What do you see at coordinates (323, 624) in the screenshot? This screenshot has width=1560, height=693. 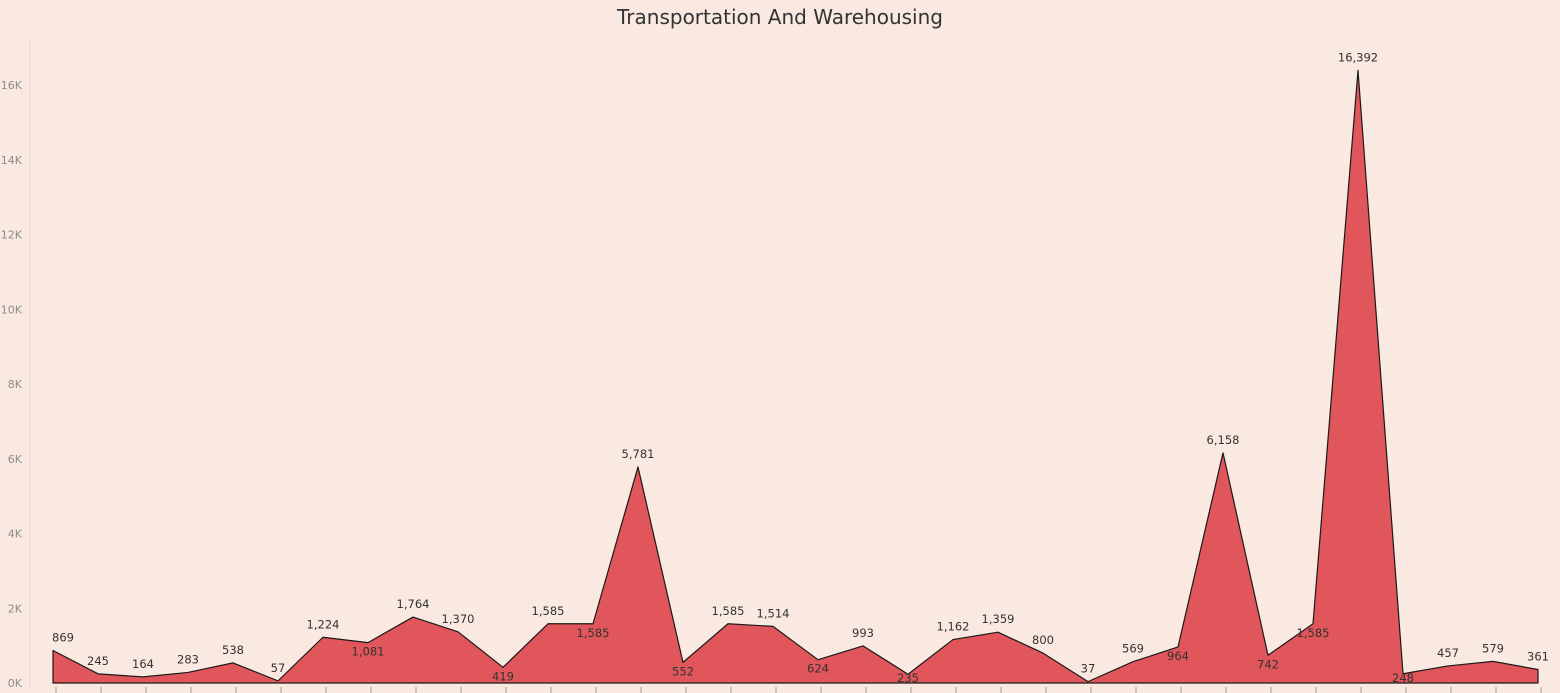 I see `data-label: 1,224` at bounding box center [323, 624].